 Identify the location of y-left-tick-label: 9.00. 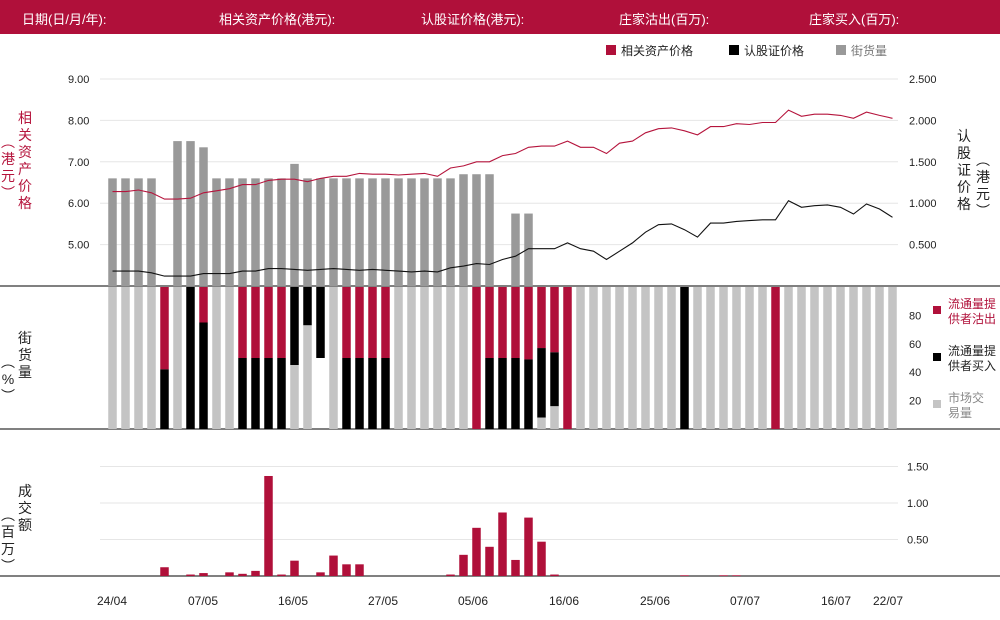
(78, 80).